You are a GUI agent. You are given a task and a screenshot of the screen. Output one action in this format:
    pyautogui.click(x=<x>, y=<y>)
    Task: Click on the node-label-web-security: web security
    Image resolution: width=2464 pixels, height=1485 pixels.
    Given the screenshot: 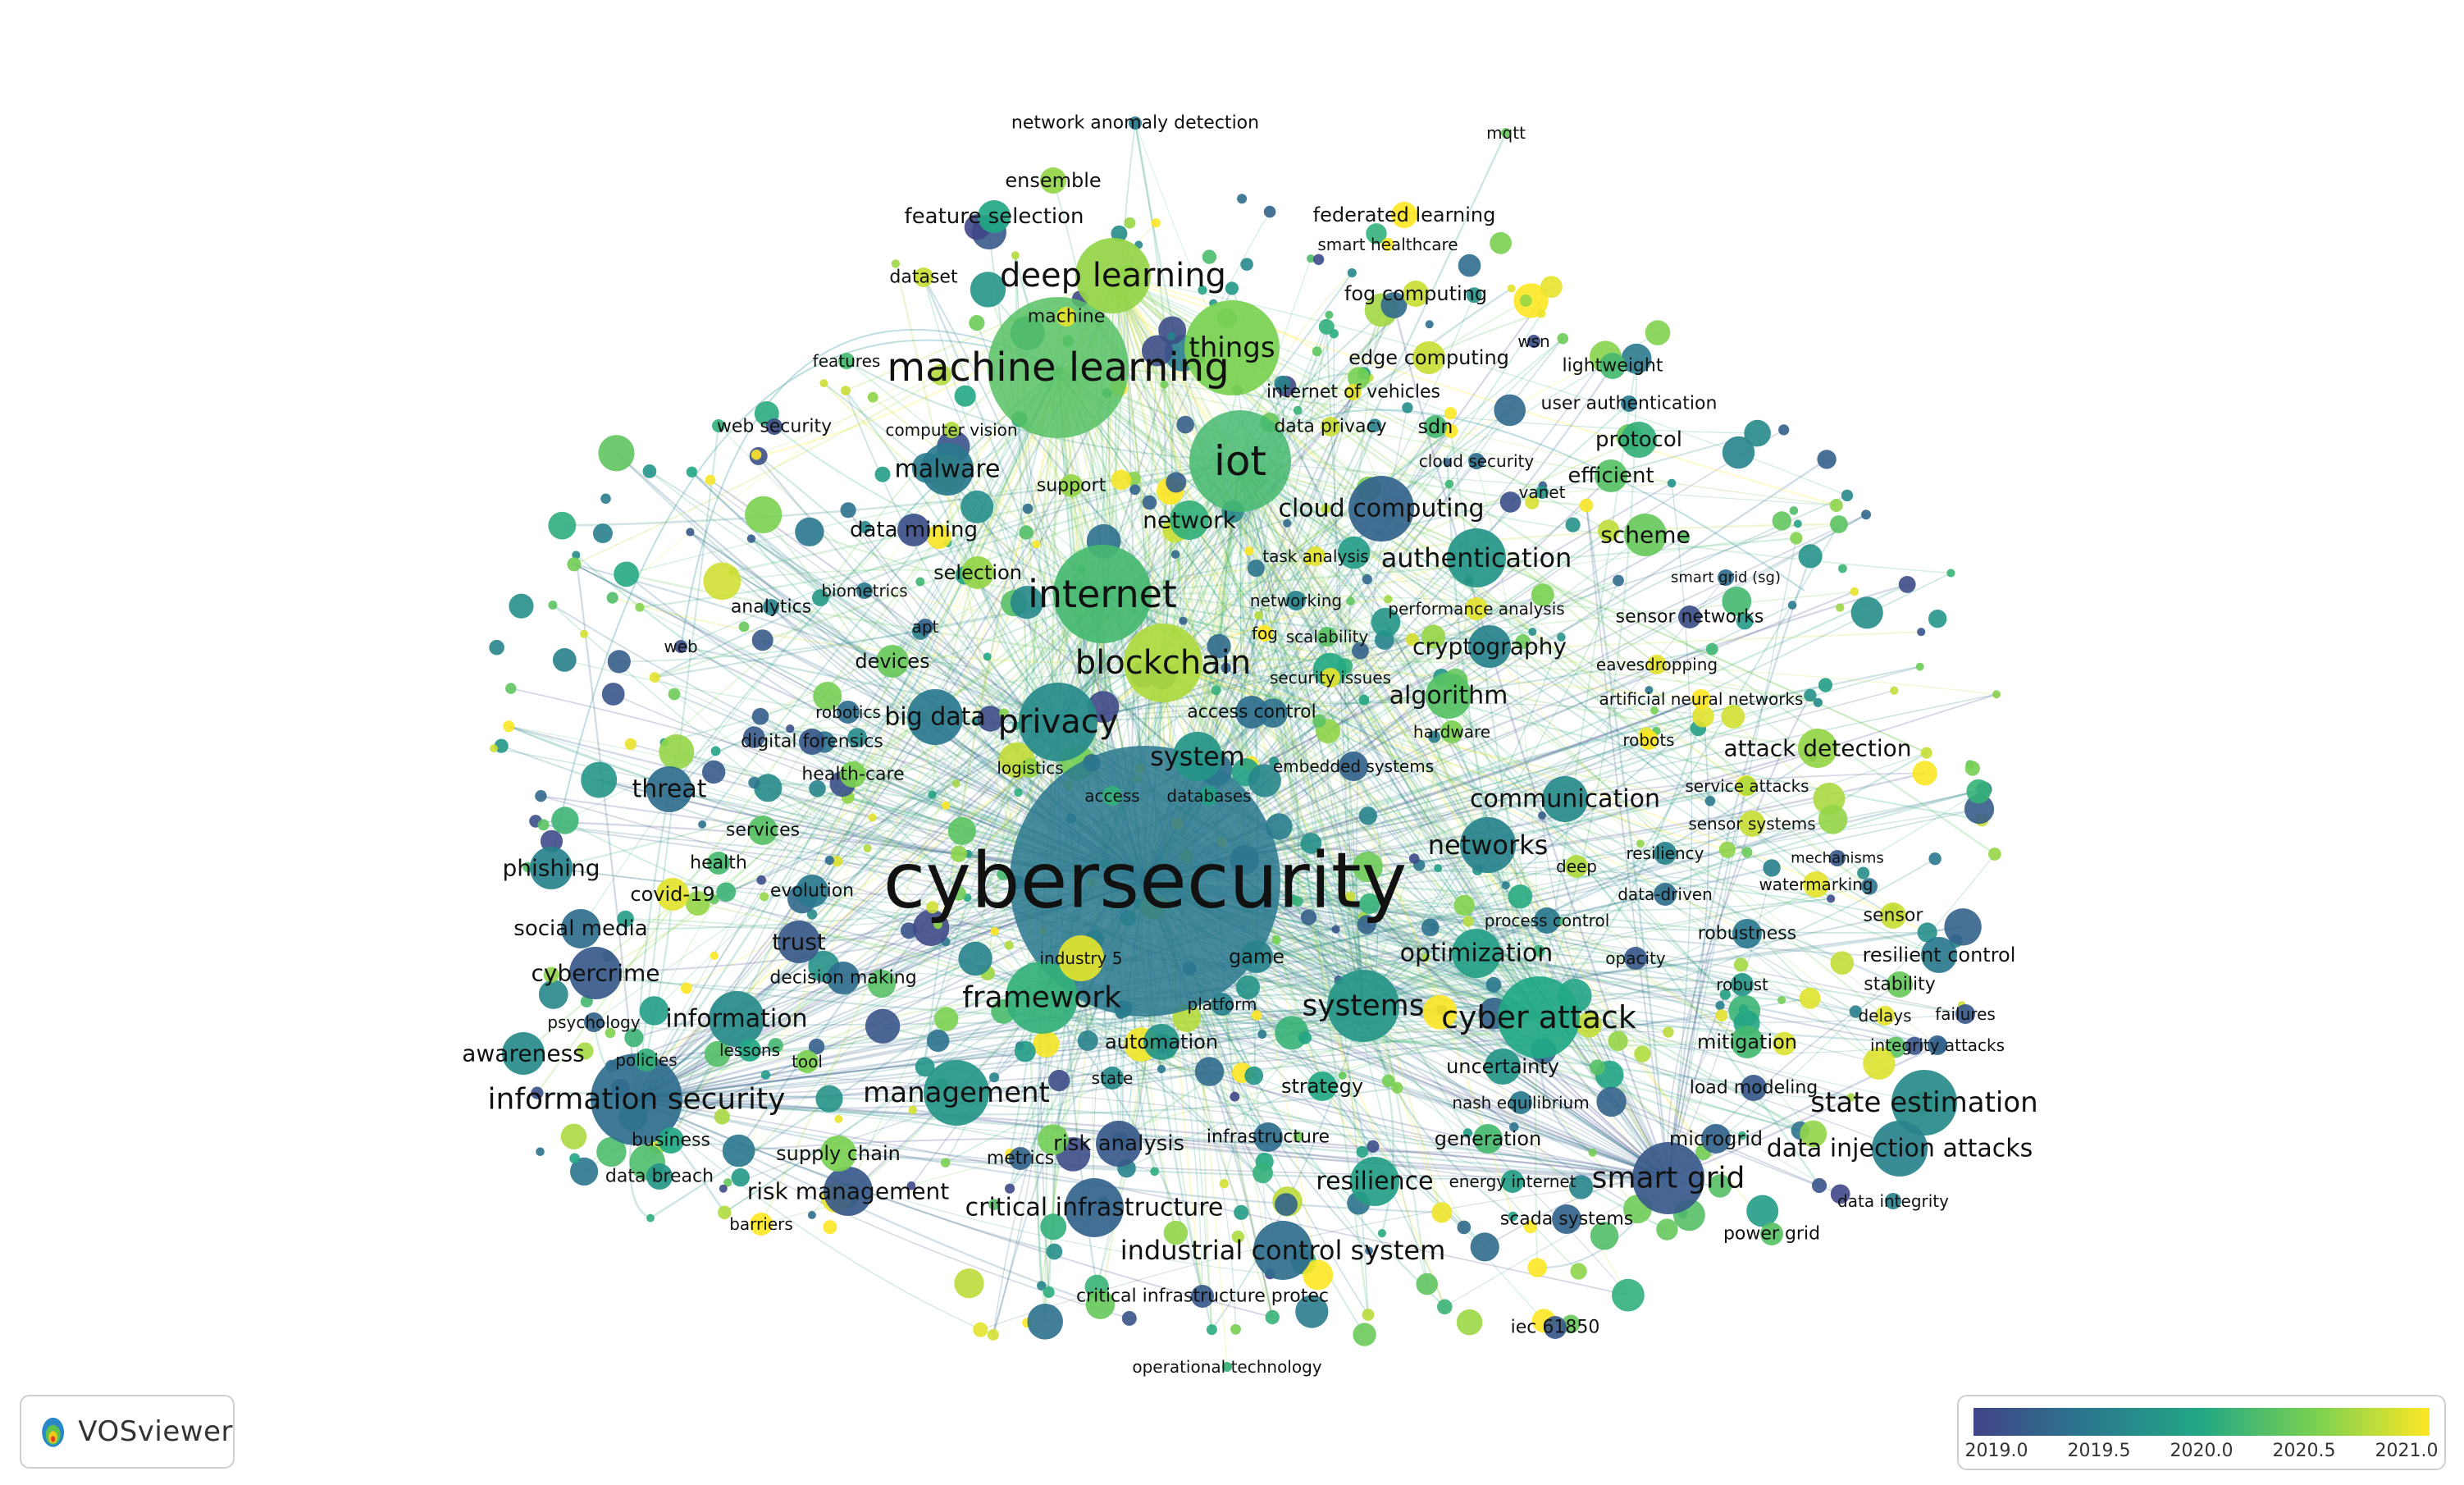 What is the action you would take?
    pyautogui.click(x=774, y=427)
    